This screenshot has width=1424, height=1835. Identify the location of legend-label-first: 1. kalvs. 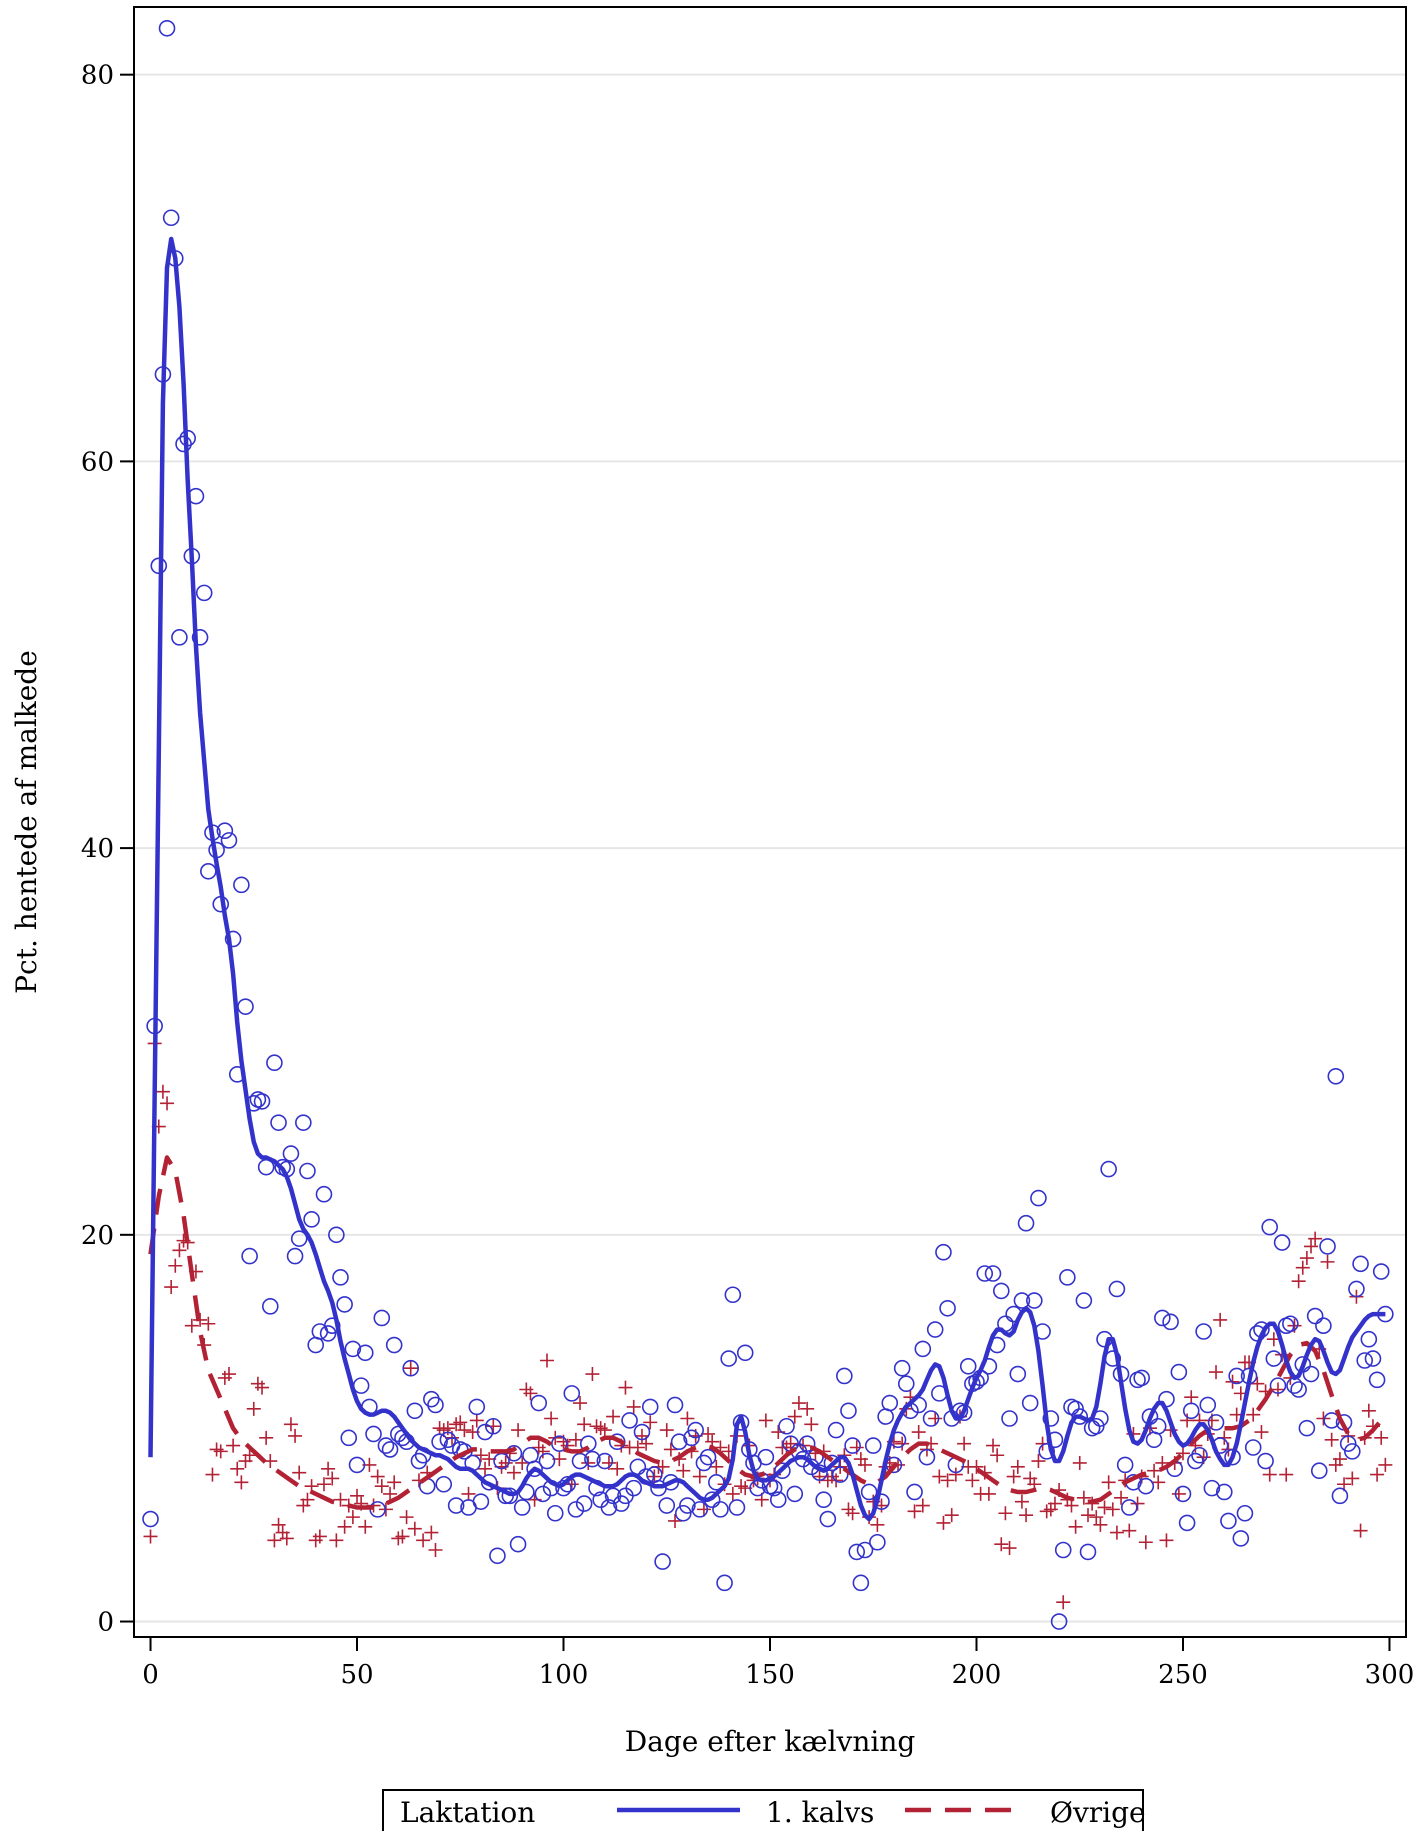
(820, 1812).